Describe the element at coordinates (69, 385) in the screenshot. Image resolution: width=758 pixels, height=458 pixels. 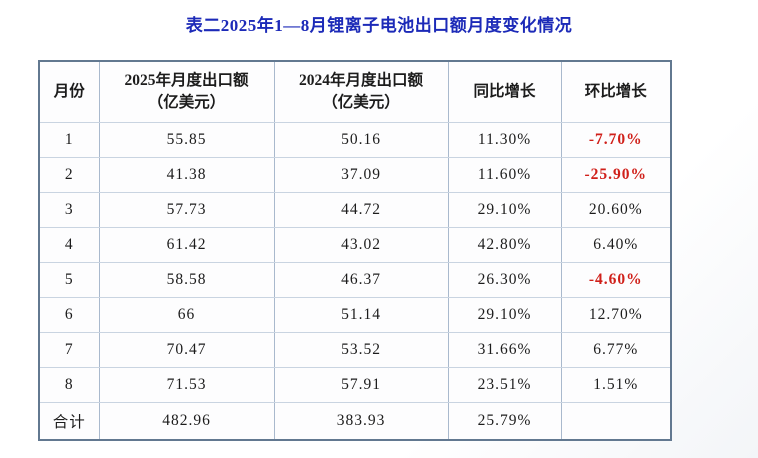
I see `month-cell: 8` at that location.